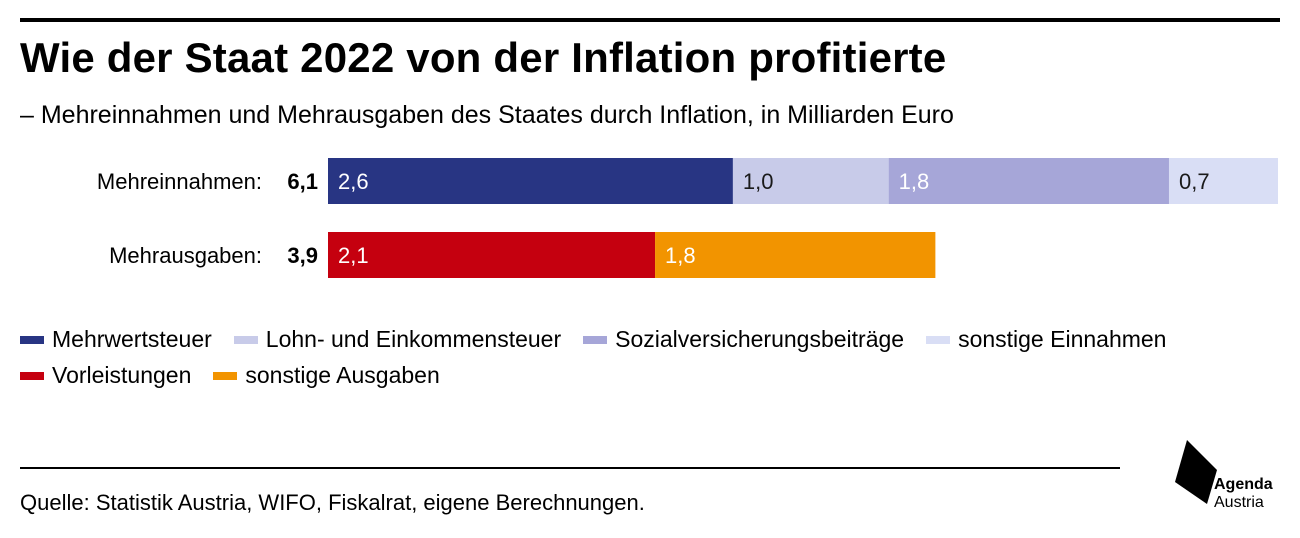 The image size is (1300, 538). Describe the element at coordinates (353, 255) in the screenshot. I see `bar-value-label: 2,1` at that location.